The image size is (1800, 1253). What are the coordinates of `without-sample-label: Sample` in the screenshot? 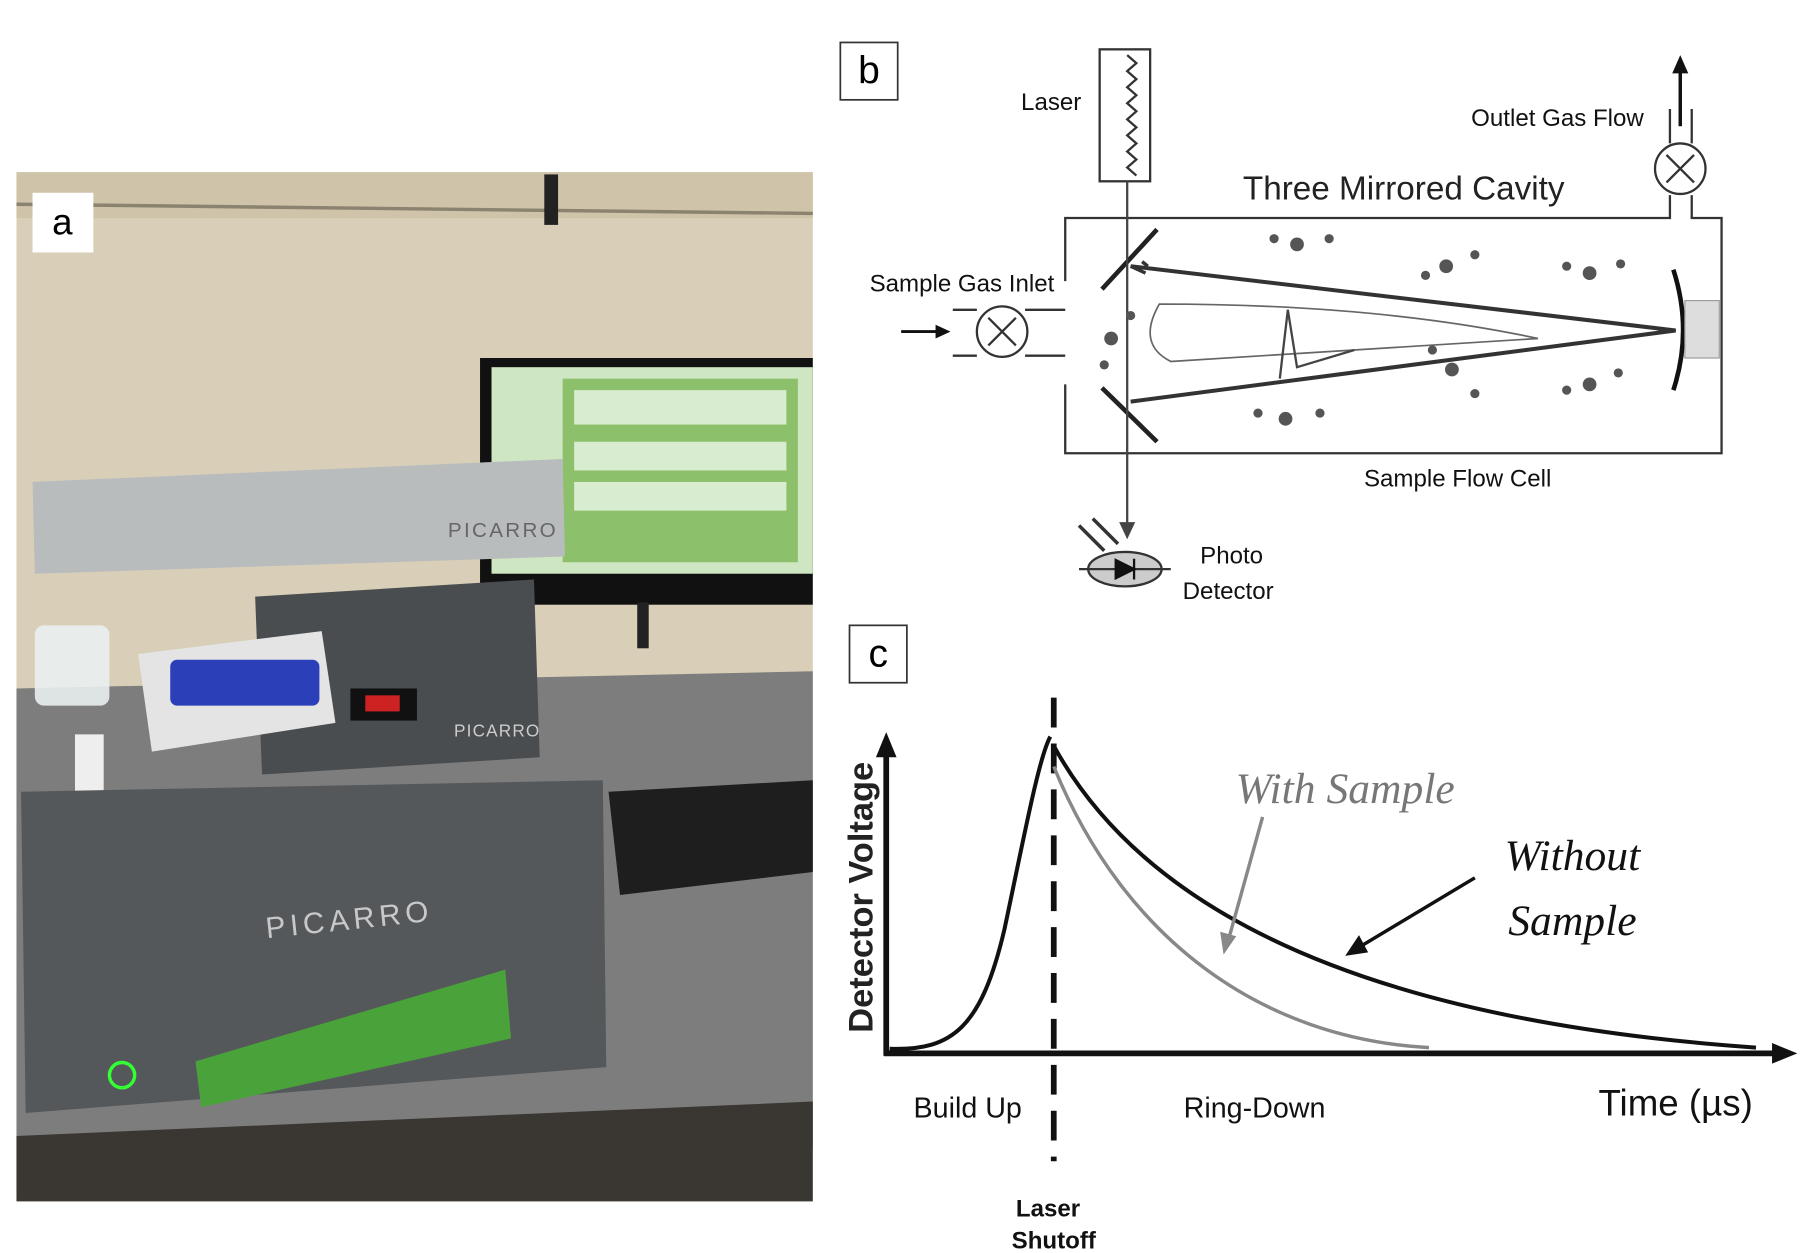 It's located at (1572, 921).